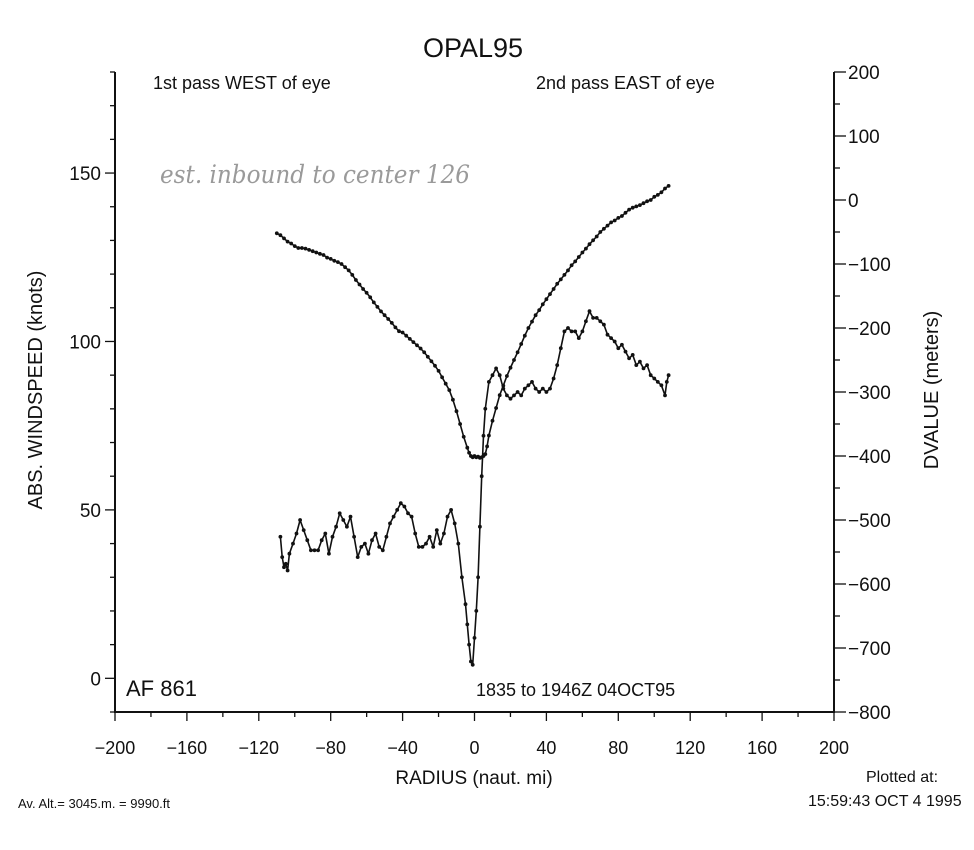 This screenshot has height=850, width=974. What do you see at coordinates (330, 748) in the screenshot?
I see `x-tick-label: −80` at bounding box center [330, 748].